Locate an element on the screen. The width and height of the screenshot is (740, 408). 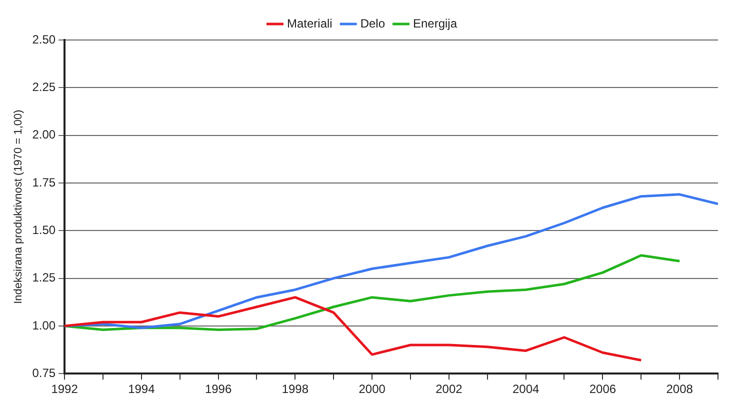
y-tick-label: 1.25 is located at coordinates (44, 277).